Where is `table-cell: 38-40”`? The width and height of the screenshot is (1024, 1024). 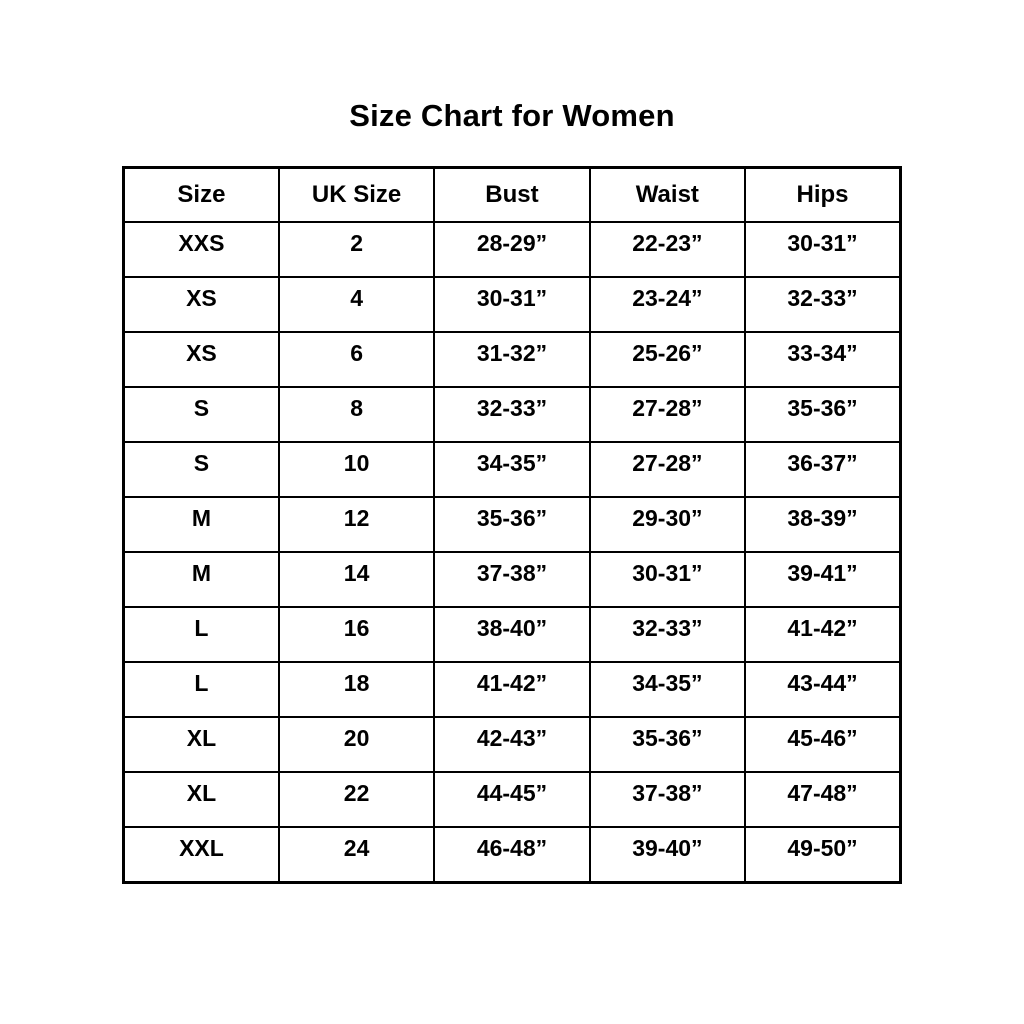 table-cell: 38-40” is located at coordinates (512, 634).